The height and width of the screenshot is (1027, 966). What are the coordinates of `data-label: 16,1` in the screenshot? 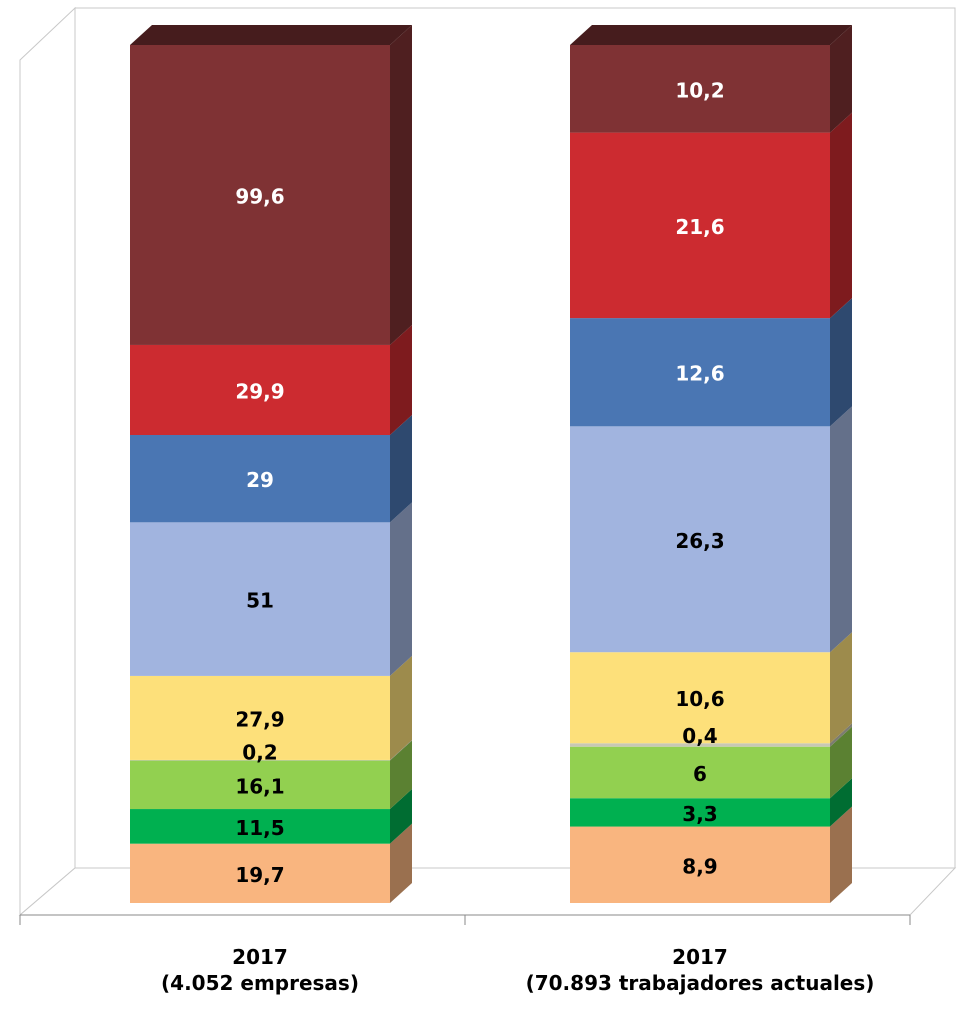 It's located at (259, 786).